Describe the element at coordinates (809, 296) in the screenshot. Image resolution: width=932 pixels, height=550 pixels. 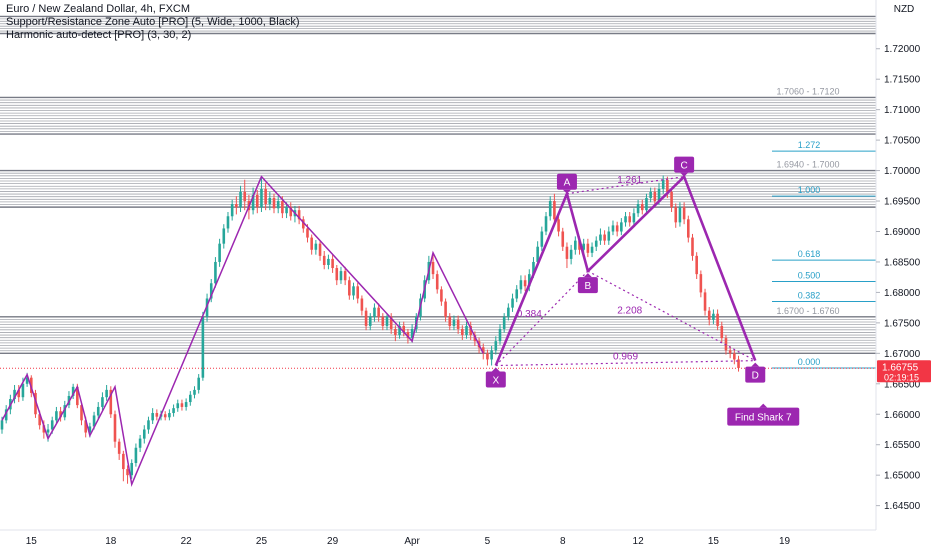
I see `fib-level-label: 0.382` at that location.